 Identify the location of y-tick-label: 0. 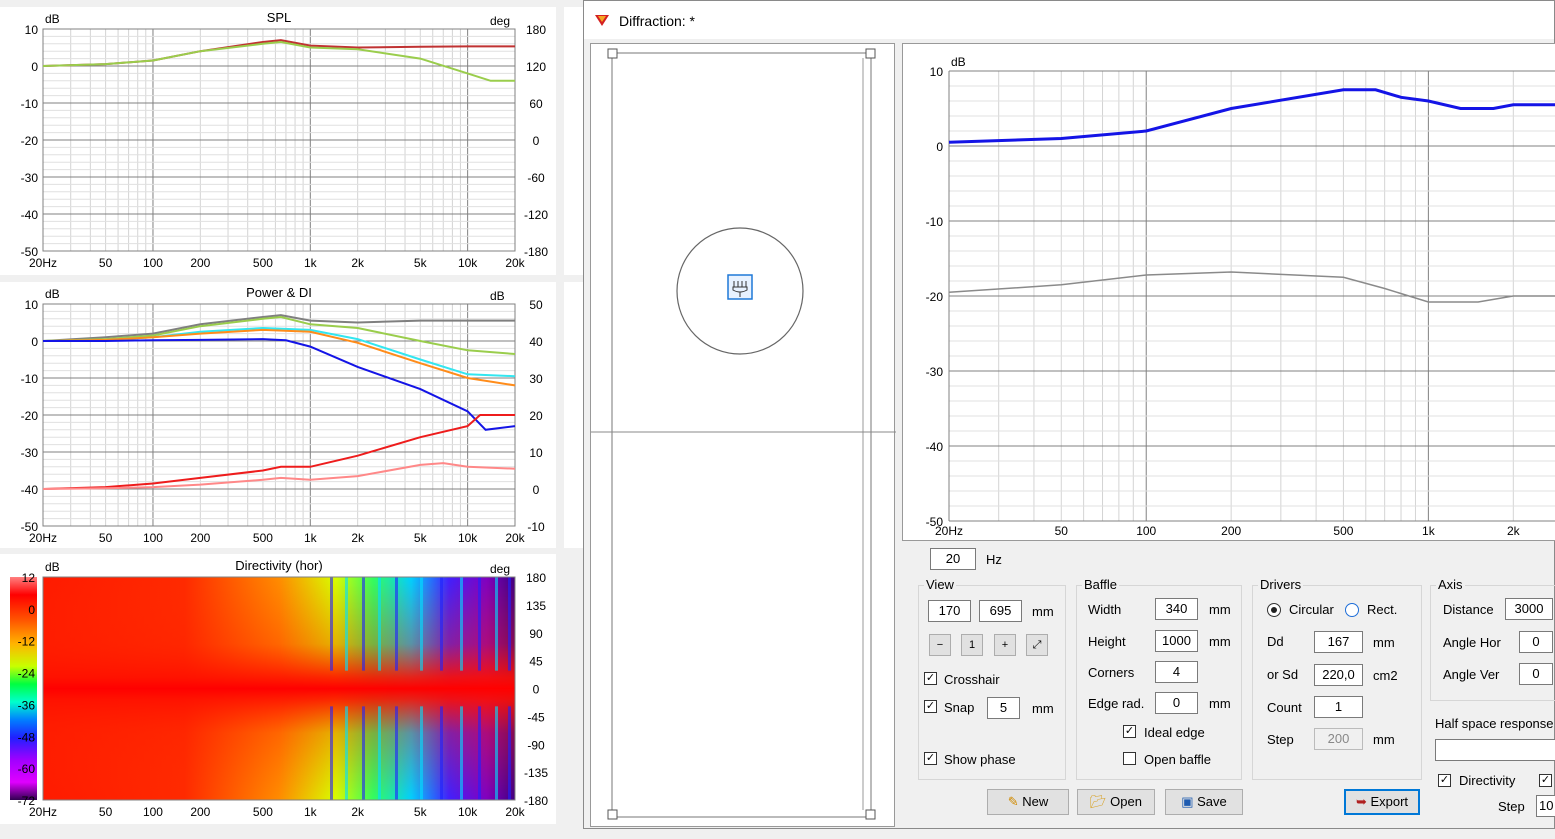
(34, 67).